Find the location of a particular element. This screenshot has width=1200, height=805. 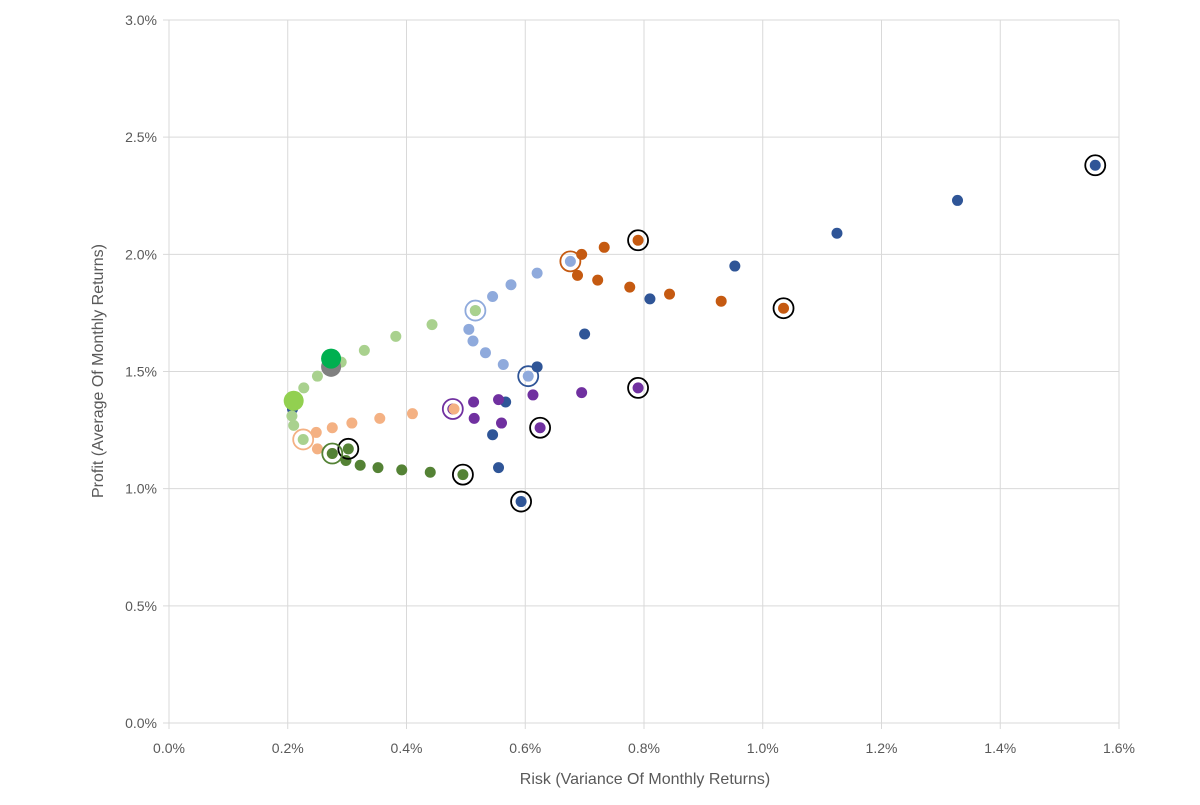

x-tick-label: 0.2% is located at coordinates (288, 748).